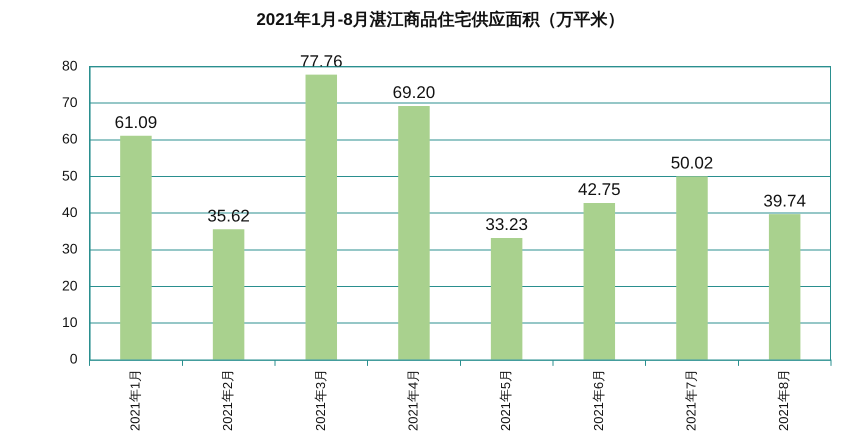 This screenshot has height=438, width=851. What do you see at coordinates (70, 322) in the screenshot?
I see `y-tick-label: 10` at bounding box center [70, 322].